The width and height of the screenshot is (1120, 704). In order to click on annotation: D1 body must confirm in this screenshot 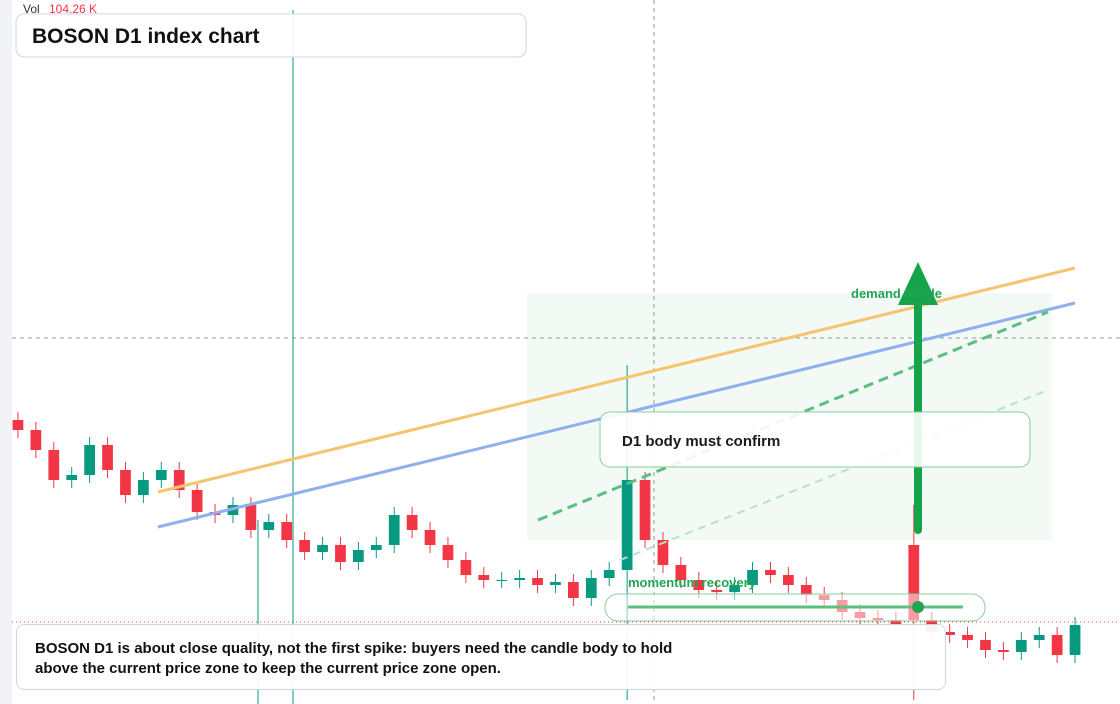, I will do `click(701, 441)`.